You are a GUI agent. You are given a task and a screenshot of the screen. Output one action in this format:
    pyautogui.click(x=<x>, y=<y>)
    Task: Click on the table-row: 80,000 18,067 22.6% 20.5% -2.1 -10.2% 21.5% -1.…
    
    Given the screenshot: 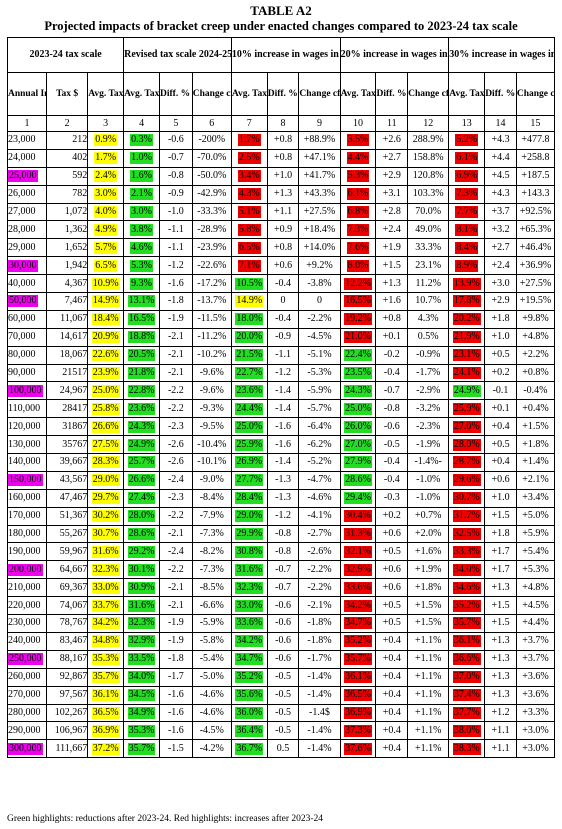 What is the action you would take?
    pyautogui.click(x=281, y=355)
    